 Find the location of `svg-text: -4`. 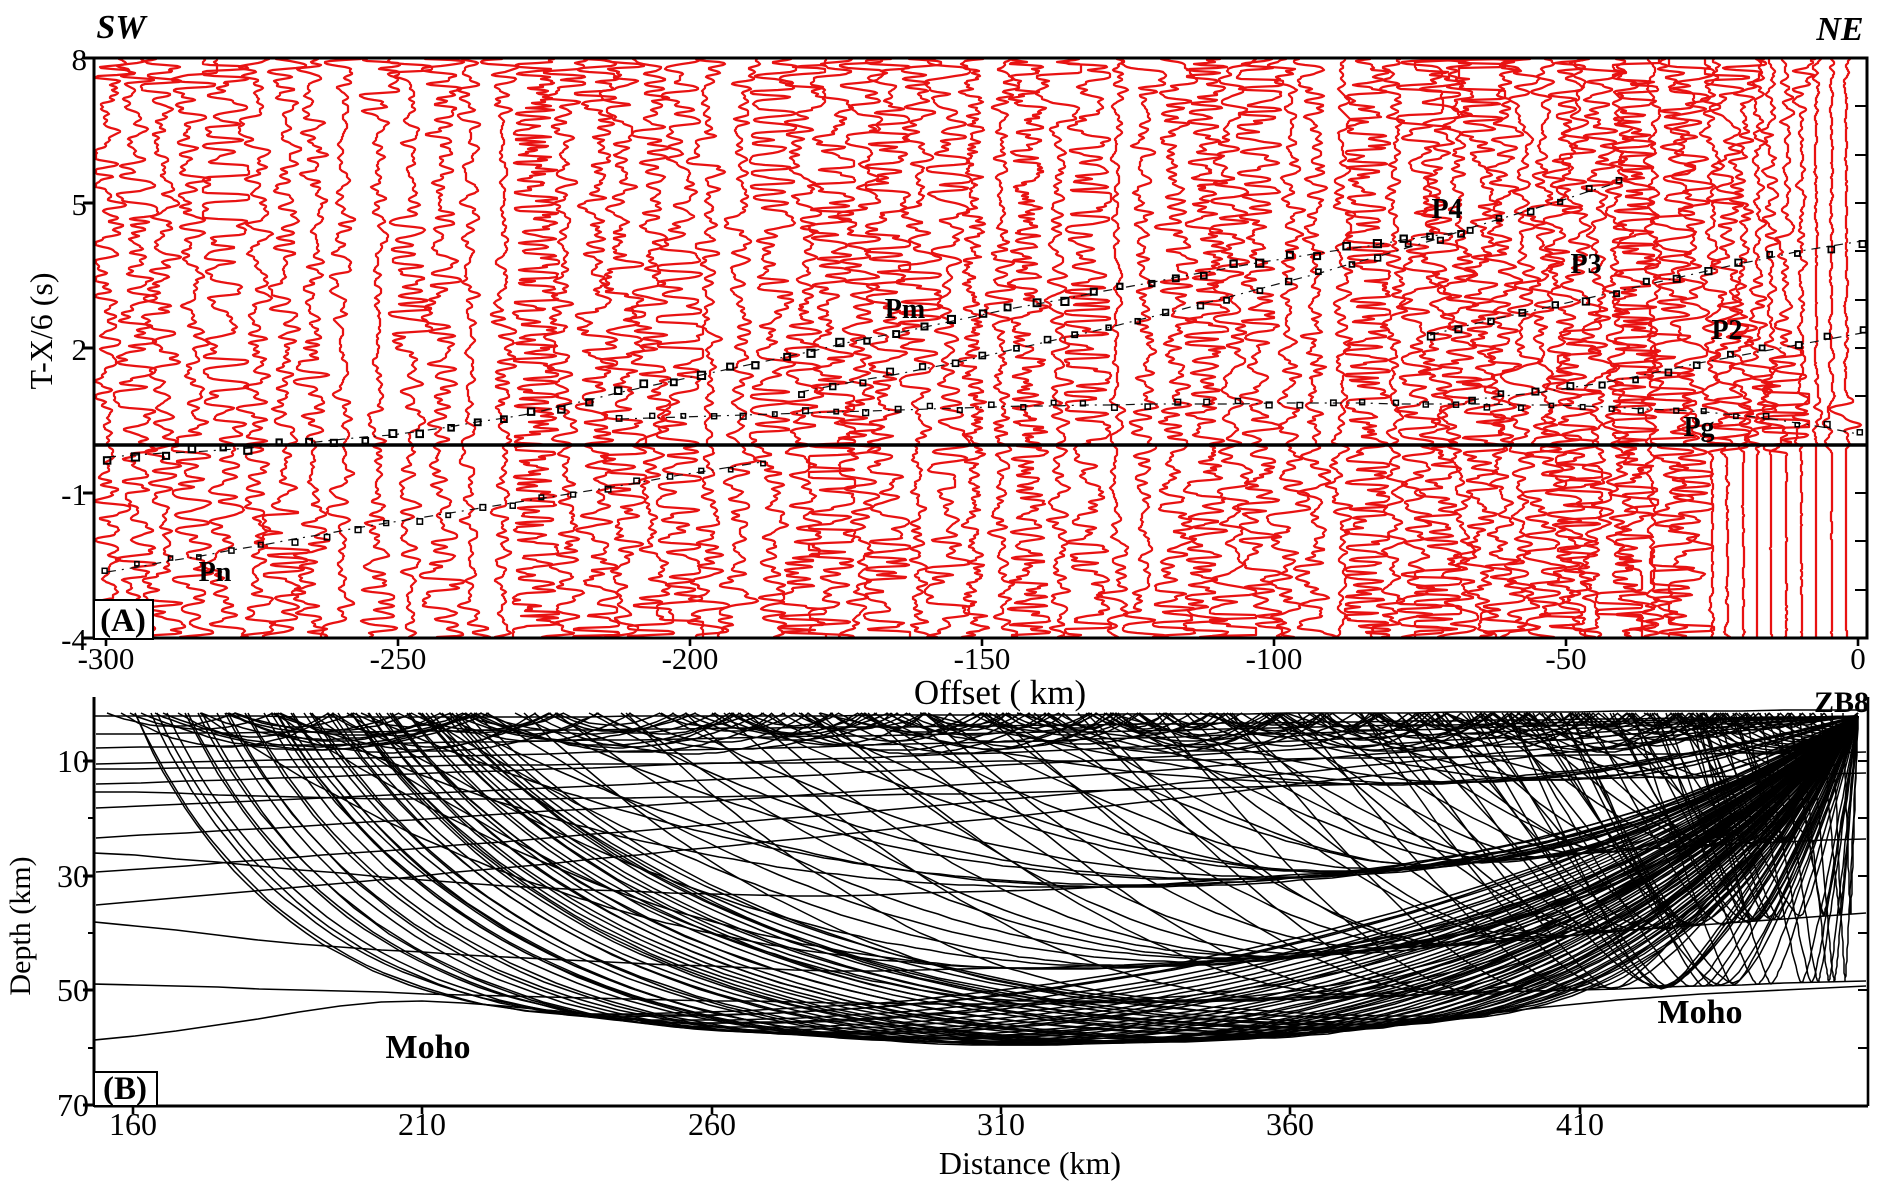

svg-text: -4 is located at coordinates (74, 639).